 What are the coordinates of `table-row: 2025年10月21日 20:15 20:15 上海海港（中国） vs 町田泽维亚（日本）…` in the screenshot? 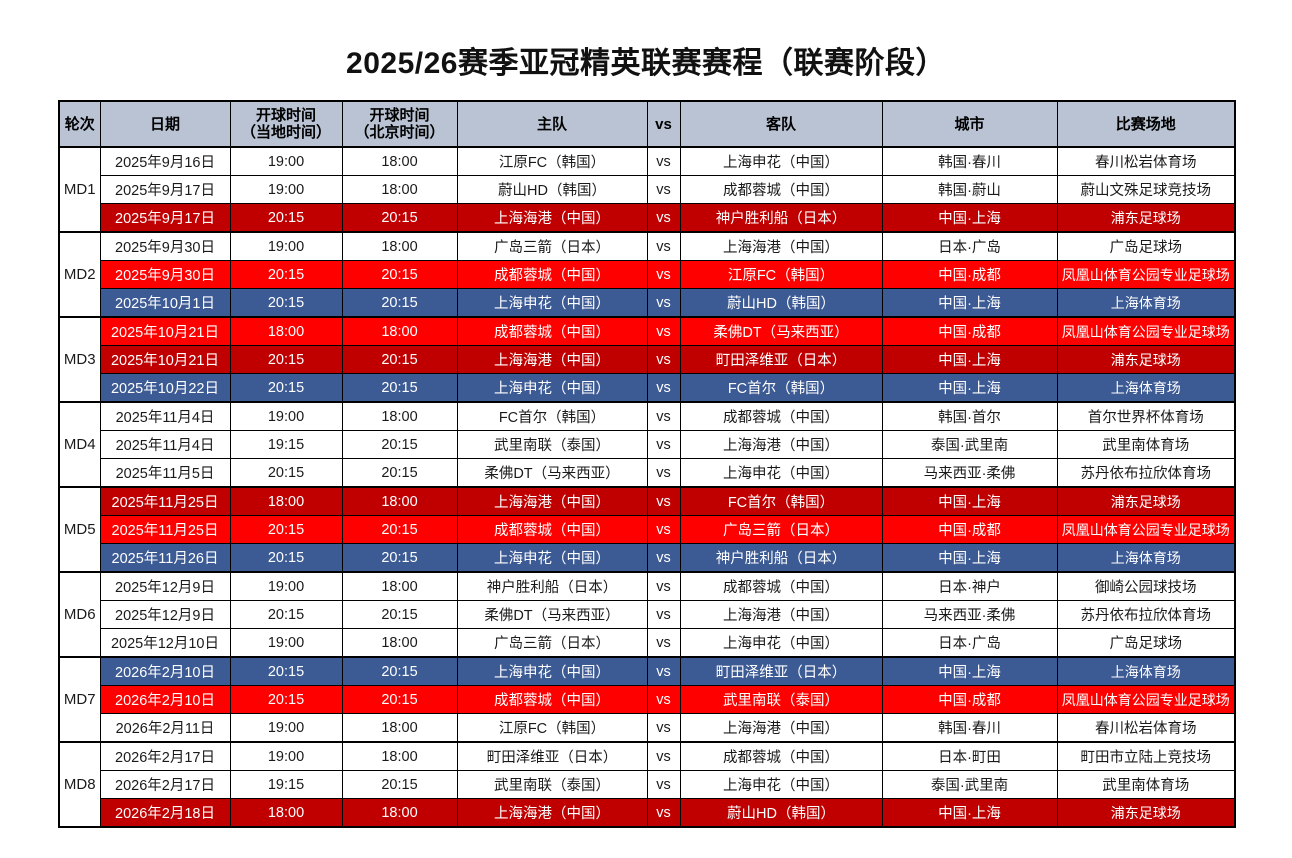 It's located at (647, 360).